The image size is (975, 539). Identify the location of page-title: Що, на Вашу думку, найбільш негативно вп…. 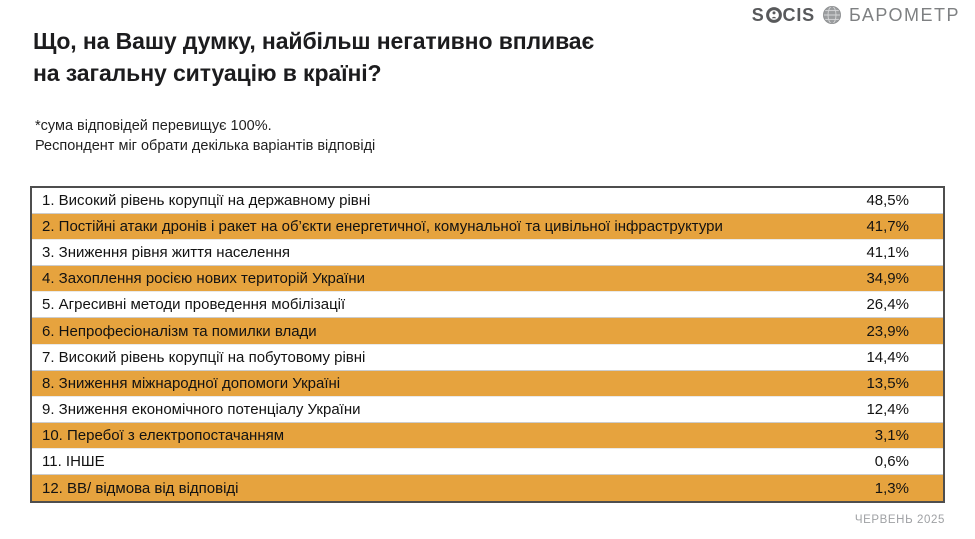
(313, 57).